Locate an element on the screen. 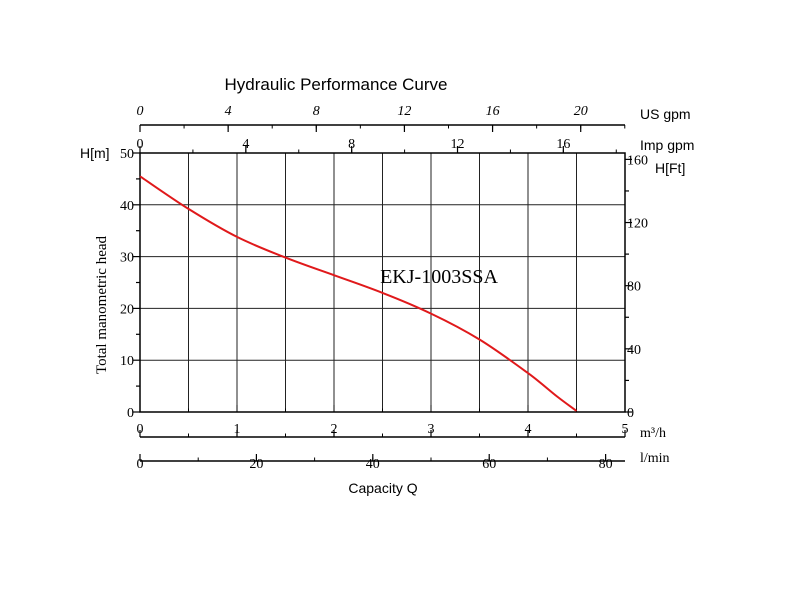 The width and height of the screenshot is (800, 594). m3h-tick-label: 0 is located at coordinates (140, 429).